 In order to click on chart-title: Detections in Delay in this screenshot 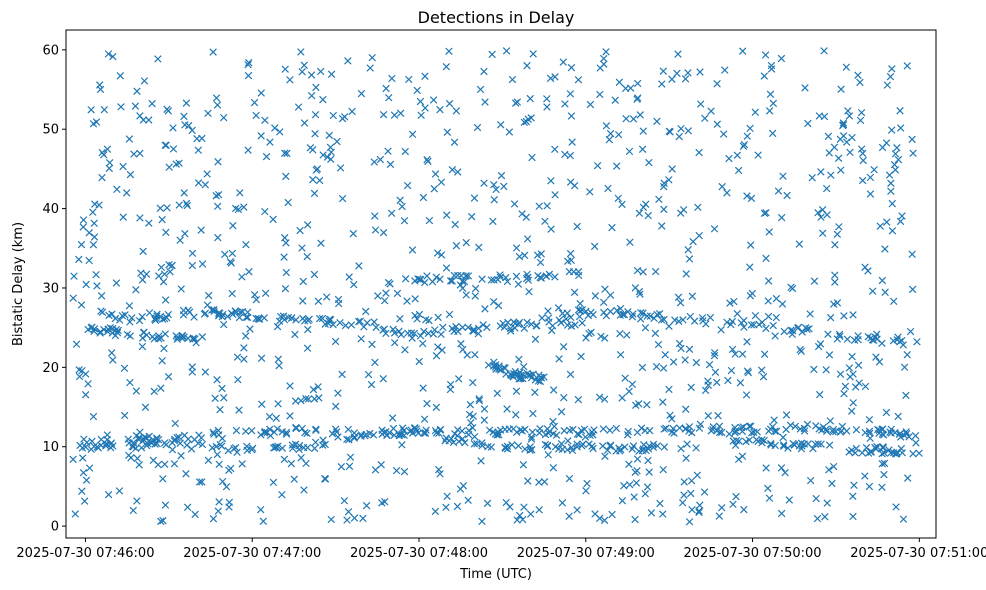, I will do `click(496, 17)`.